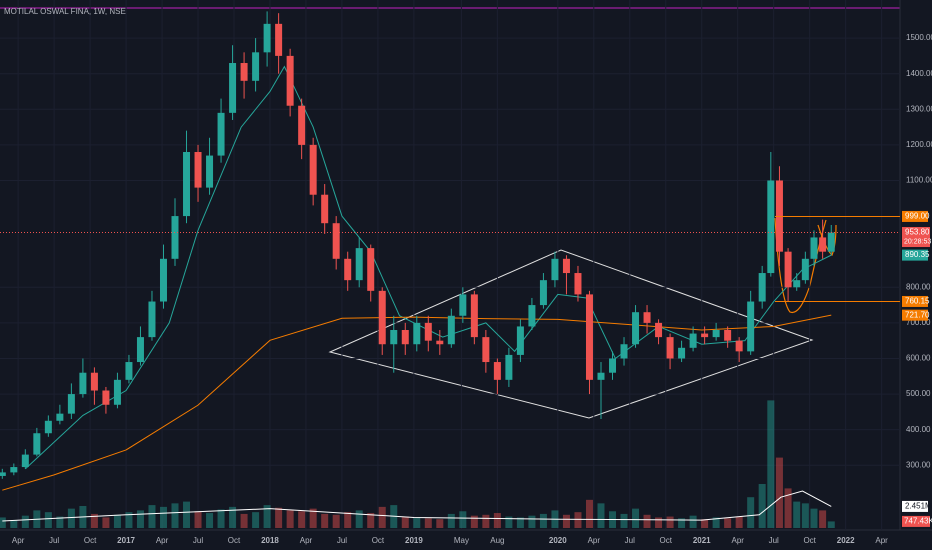 Image resolution: width=932 pixels, height=550 pixels. I want to click on level-label: 760.15, so click(917, 301).